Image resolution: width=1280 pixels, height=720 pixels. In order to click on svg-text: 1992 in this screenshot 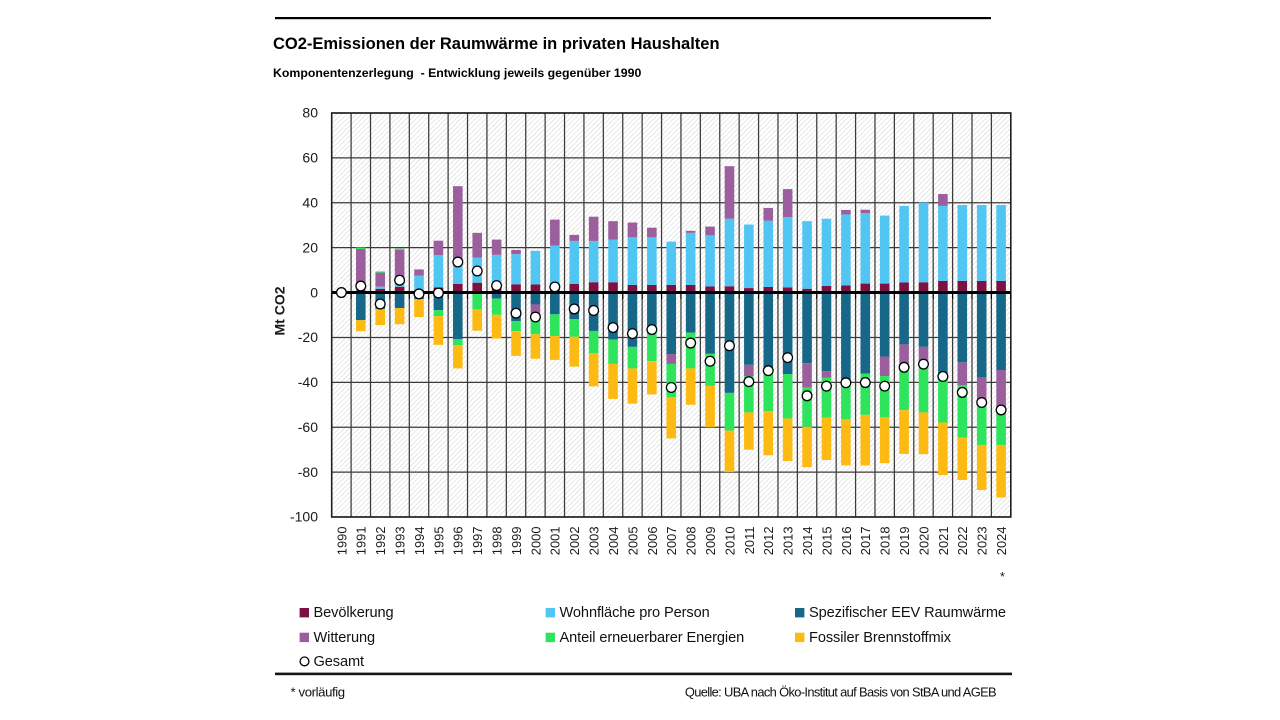, I will do `click(380, 541)`.